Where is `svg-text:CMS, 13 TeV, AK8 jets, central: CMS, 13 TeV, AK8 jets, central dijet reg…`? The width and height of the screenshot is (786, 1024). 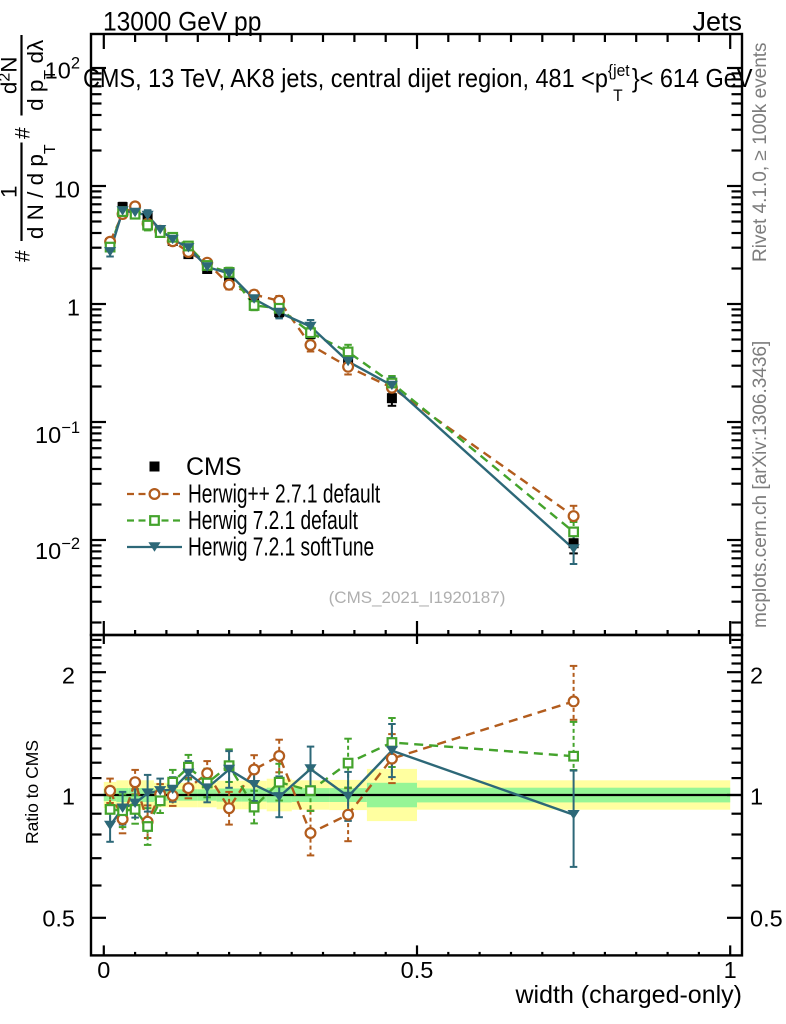 svg-text:CMS, 13 TeV, AK8 jets, central: CMS, 13 TeV, AK8 jets, central dijet reg… is located at coordinates (418, 83).